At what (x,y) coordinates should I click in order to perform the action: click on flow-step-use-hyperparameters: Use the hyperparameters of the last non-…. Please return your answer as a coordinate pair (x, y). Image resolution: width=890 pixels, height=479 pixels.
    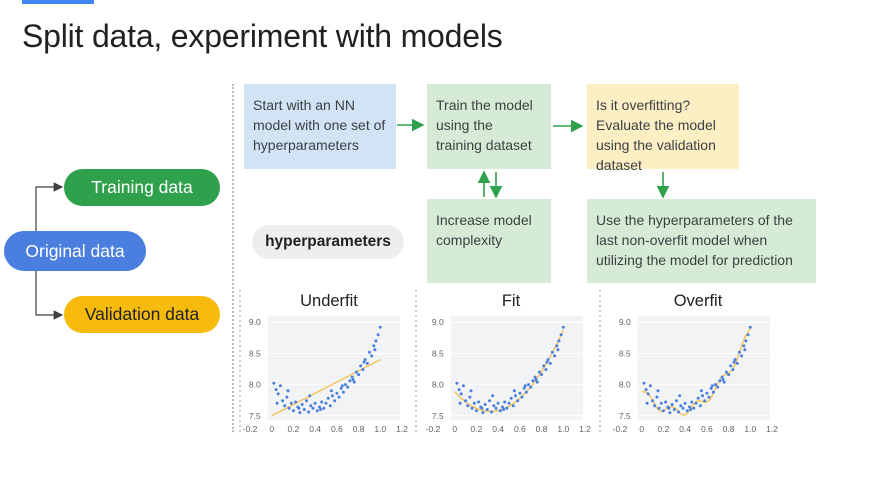
    Looking at the image, I should click on (701, 241).